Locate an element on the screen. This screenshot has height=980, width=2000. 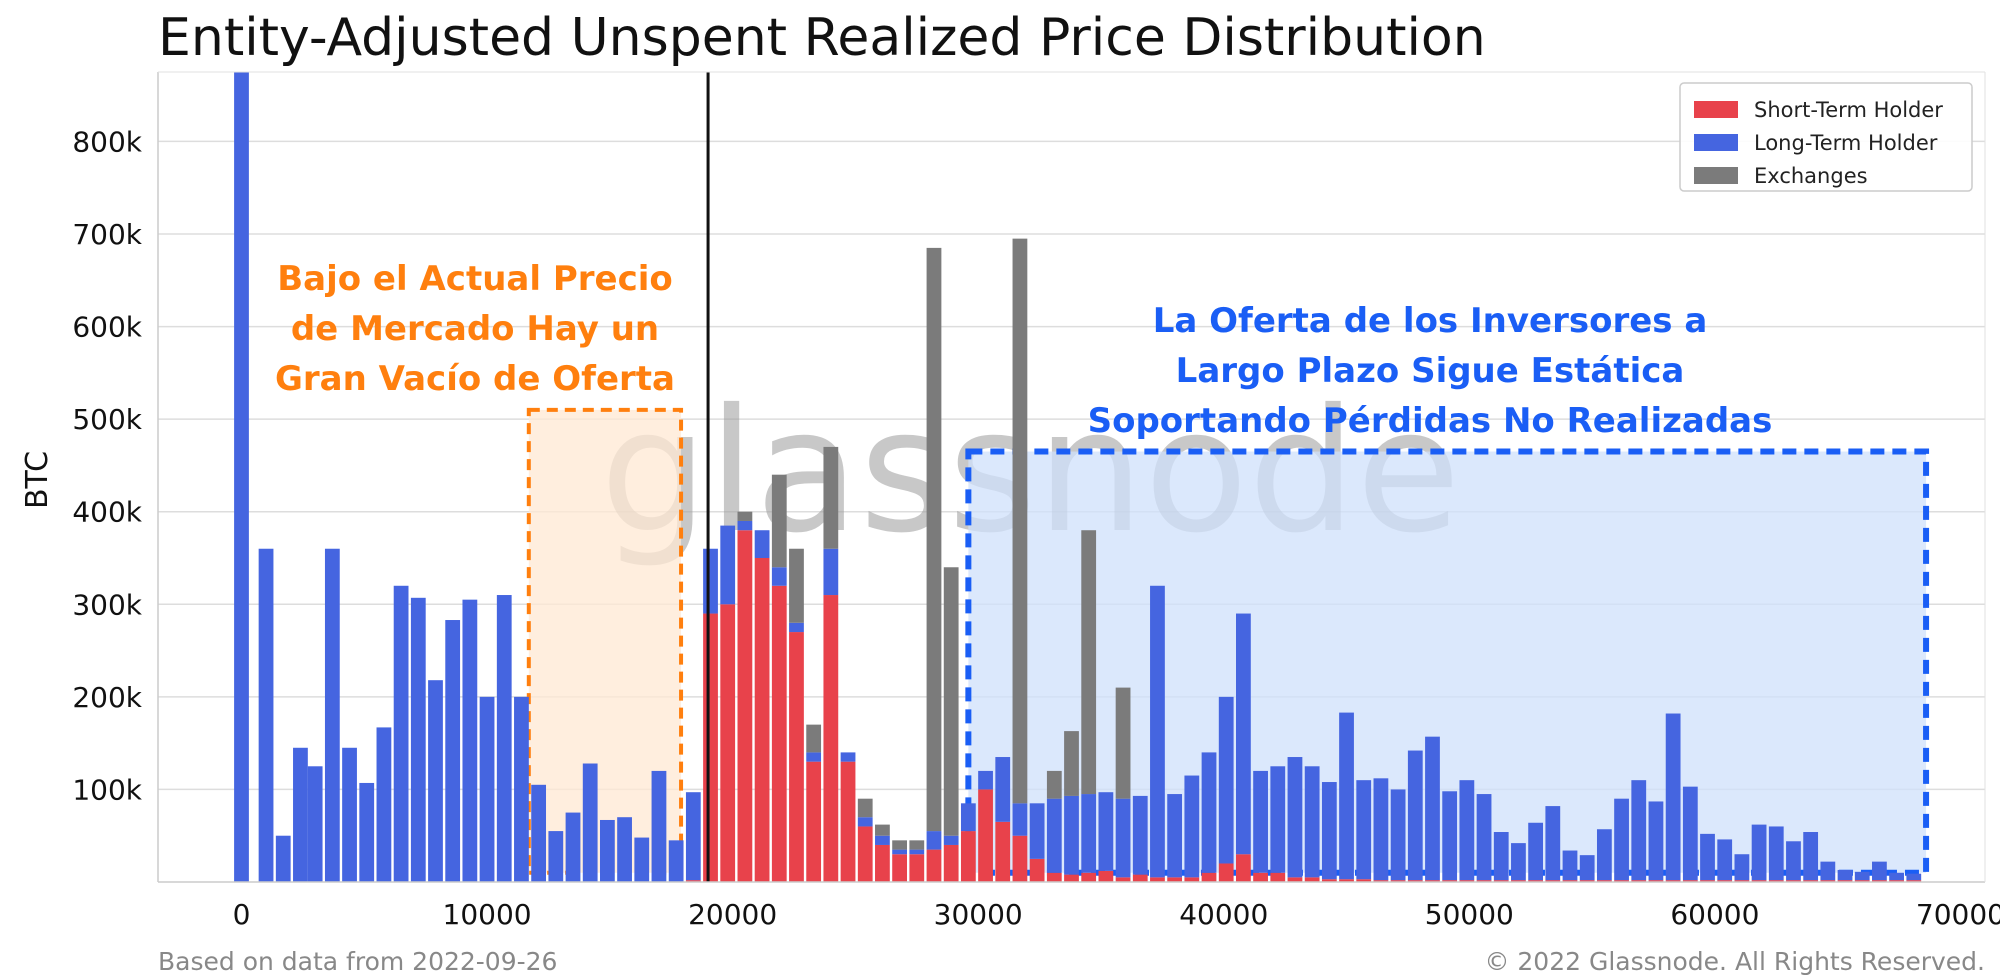
y-tick-label: 800k is located at coordinates (107, 141).